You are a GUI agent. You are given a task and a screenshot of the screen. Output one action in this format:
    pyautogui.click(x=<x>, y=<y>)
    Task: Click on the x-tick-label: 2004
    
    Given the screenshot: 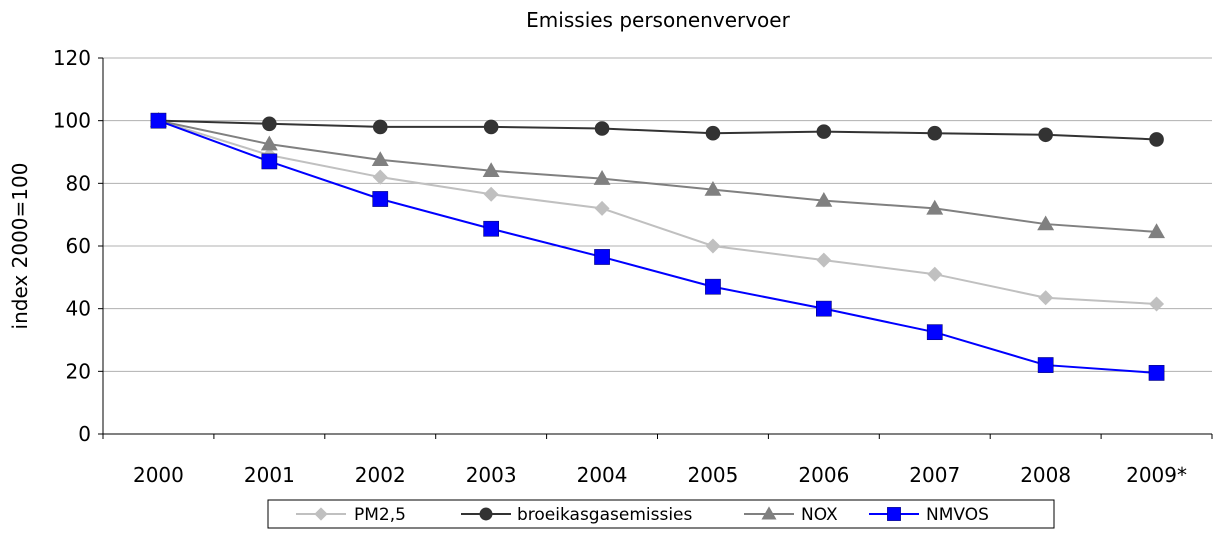 What is the action you would take?
    pyautogui.click(x=602, y=475)
    